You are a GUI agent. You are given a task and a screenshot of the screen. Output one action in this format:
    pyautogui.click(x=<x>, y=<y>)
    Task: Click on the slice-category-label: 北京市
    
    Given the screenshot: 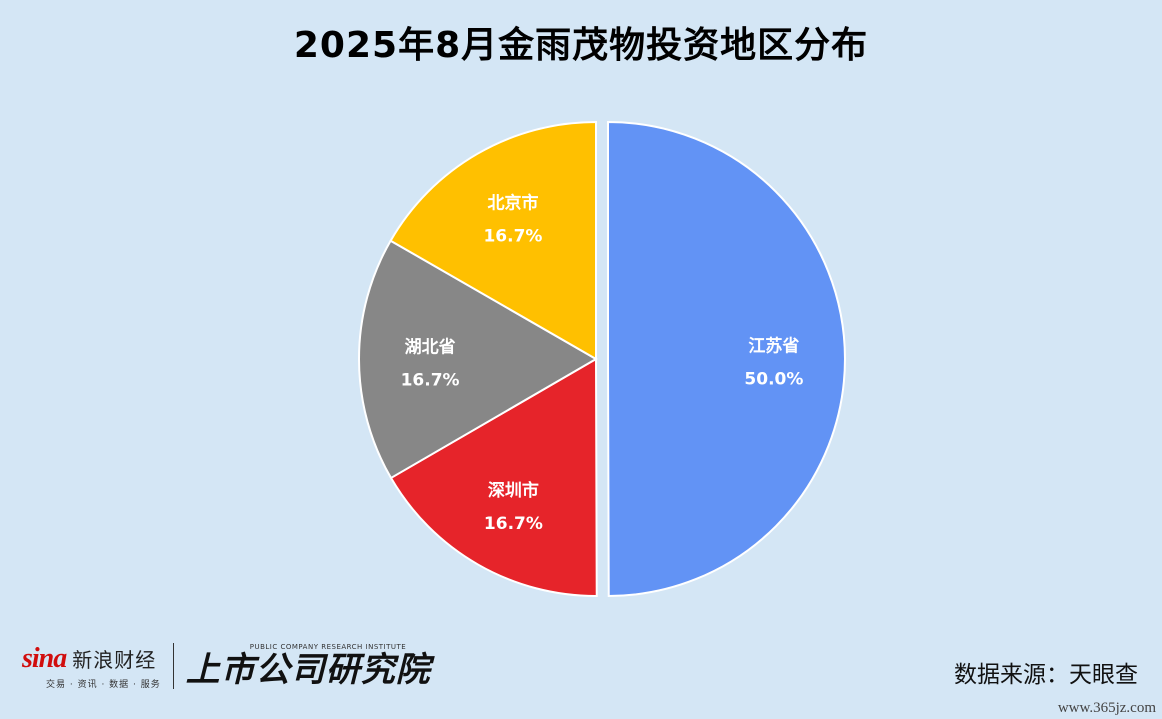 What is the action you would take?
    pyautogui.click(x=512, y=202)
    